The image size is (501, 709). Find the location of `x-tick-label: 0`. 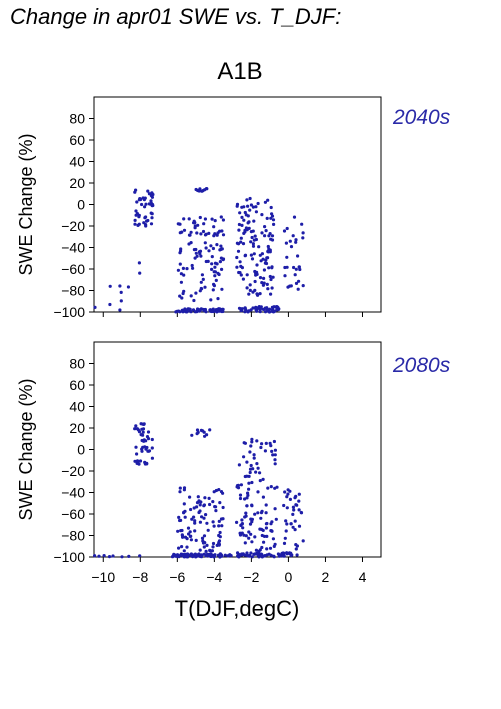

x-tick-label: 0 is located at coordinates (289, 577).